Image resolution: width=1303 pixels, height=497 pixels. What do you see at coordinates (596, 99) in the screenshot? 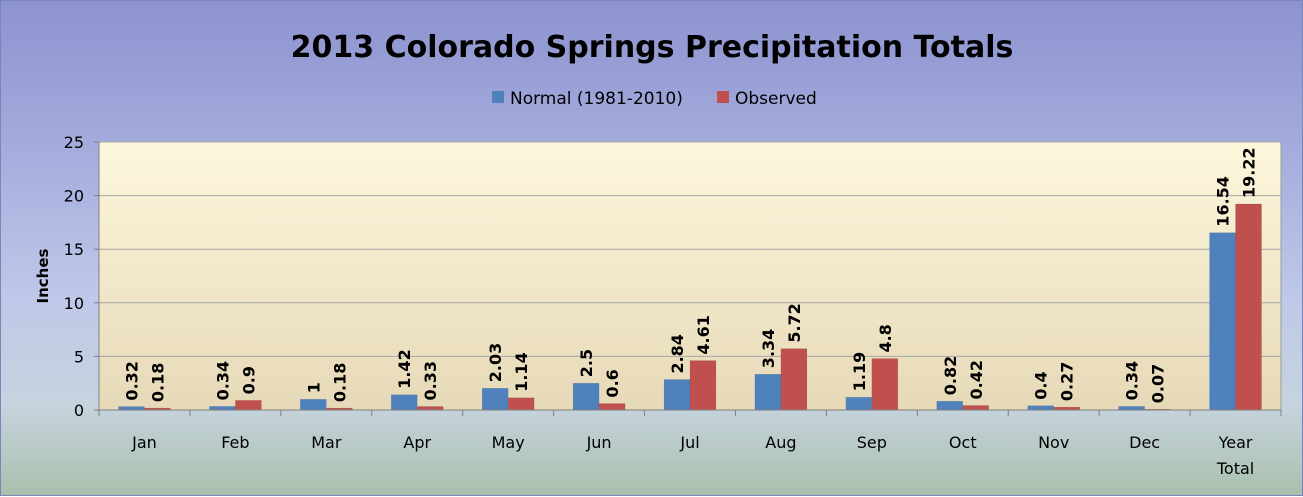
I see `legend-label: Normal (1981-2010)` at bounding box center [596, 99].